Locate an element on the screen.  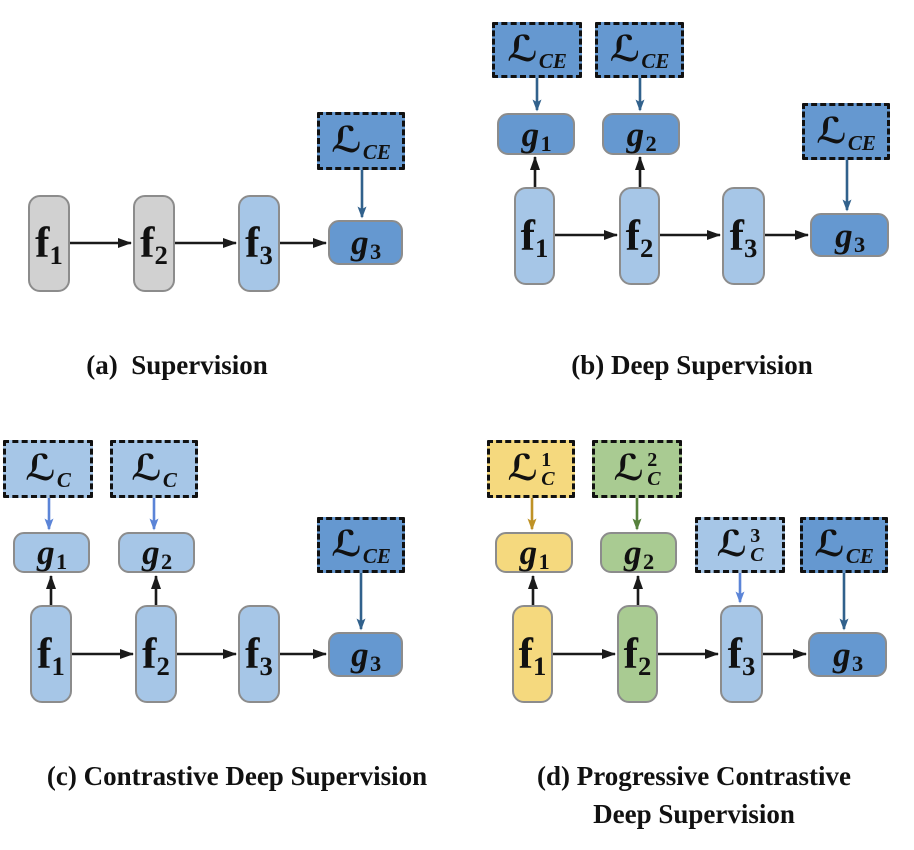
loss-ce1-label: ℒ CE is located at coordinates (537, 51).